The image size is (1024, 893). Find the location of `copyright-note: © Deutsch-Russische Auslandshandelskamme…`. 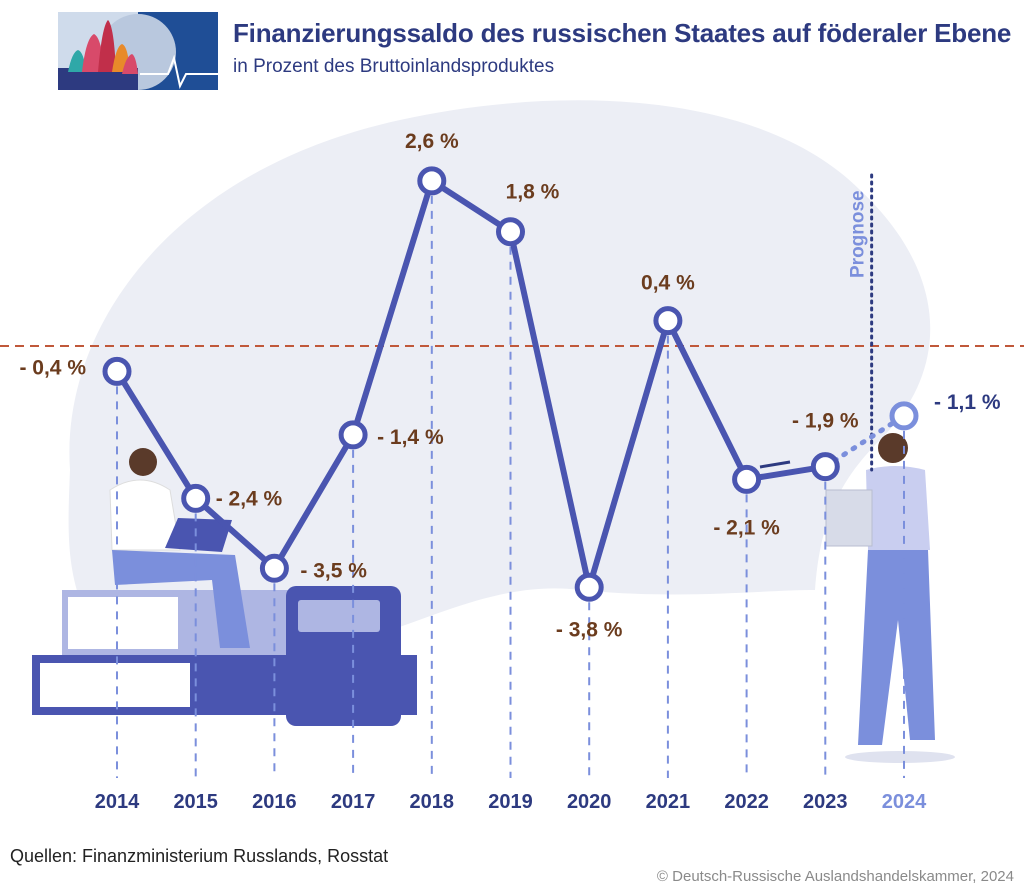

copyright-note: © Deutsch-Russische Auslandshandelskamme… is located at coordinates (835, 876).